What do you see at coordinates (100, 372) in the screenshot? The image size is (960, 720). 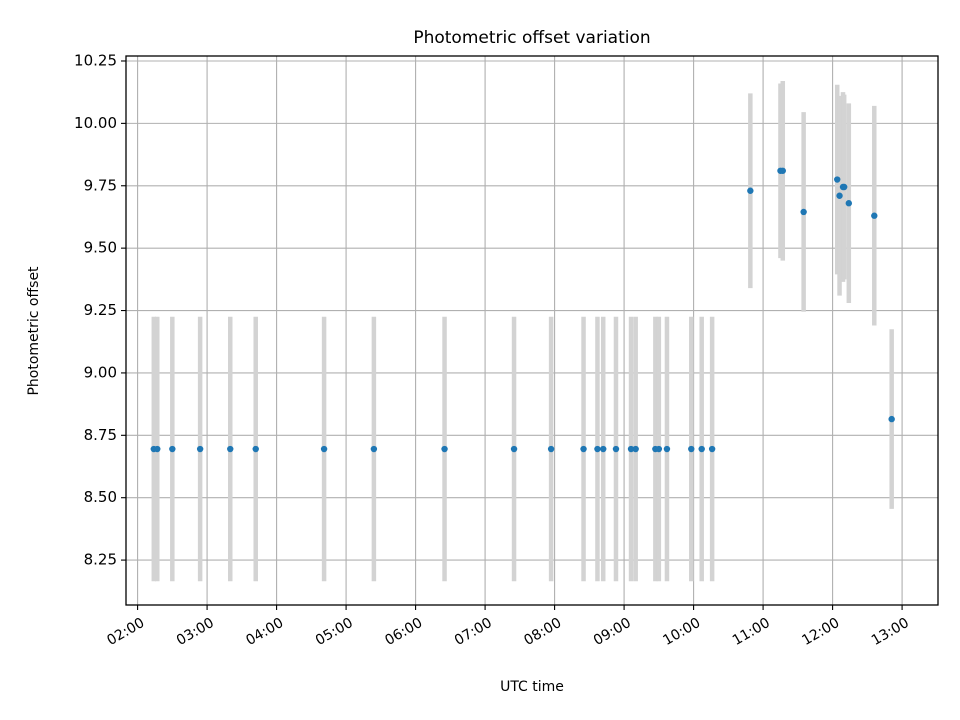 I see `y-tick-label: 9.00` at bounding box center [100, 372].